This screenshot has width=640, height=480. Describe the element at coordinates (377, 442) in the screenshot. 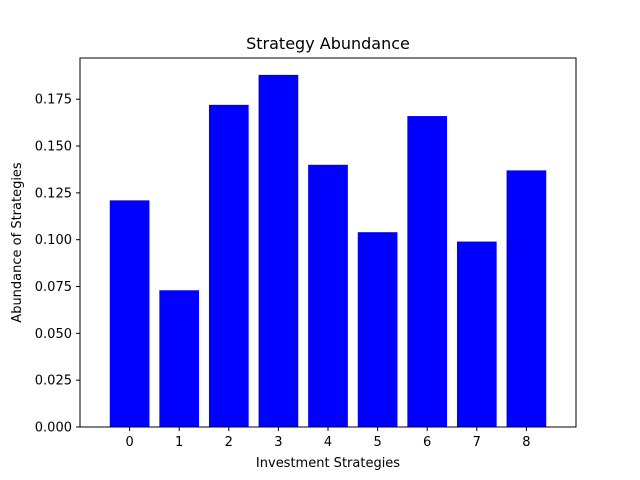

I see `x-tick-label: 5` at that location.